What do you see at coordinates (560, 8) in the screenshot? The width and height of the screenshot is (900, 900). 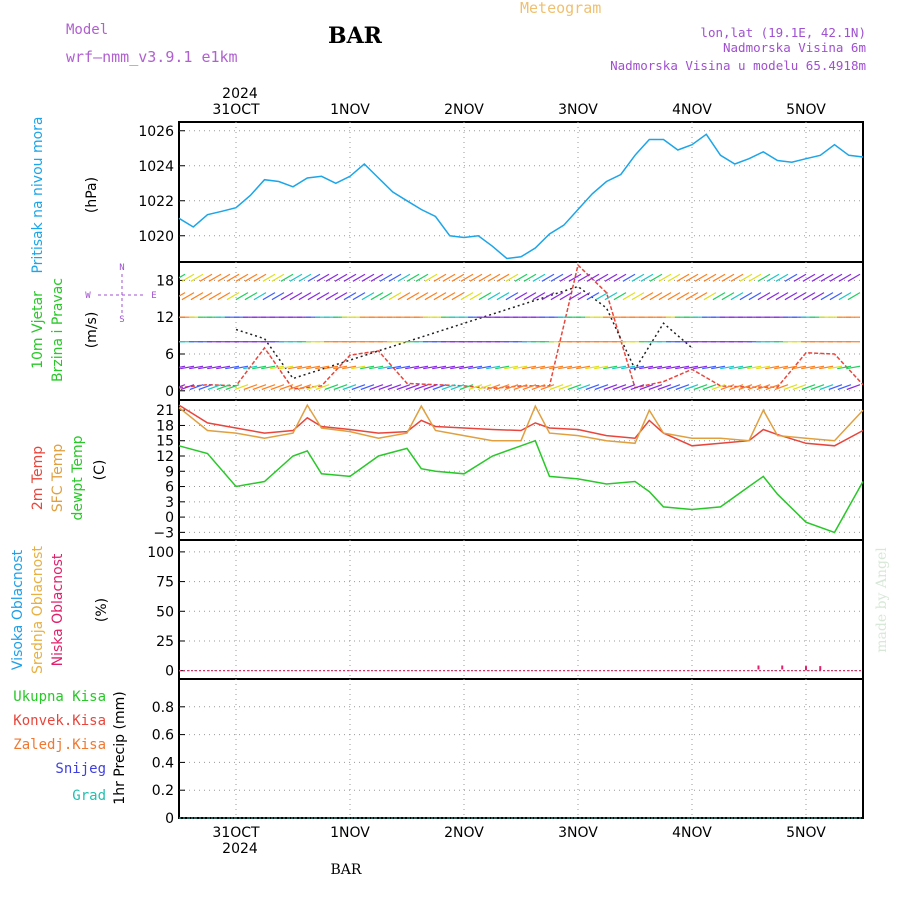 I see `meteogram-title: Meteogram` at bounding box center [560, 8].